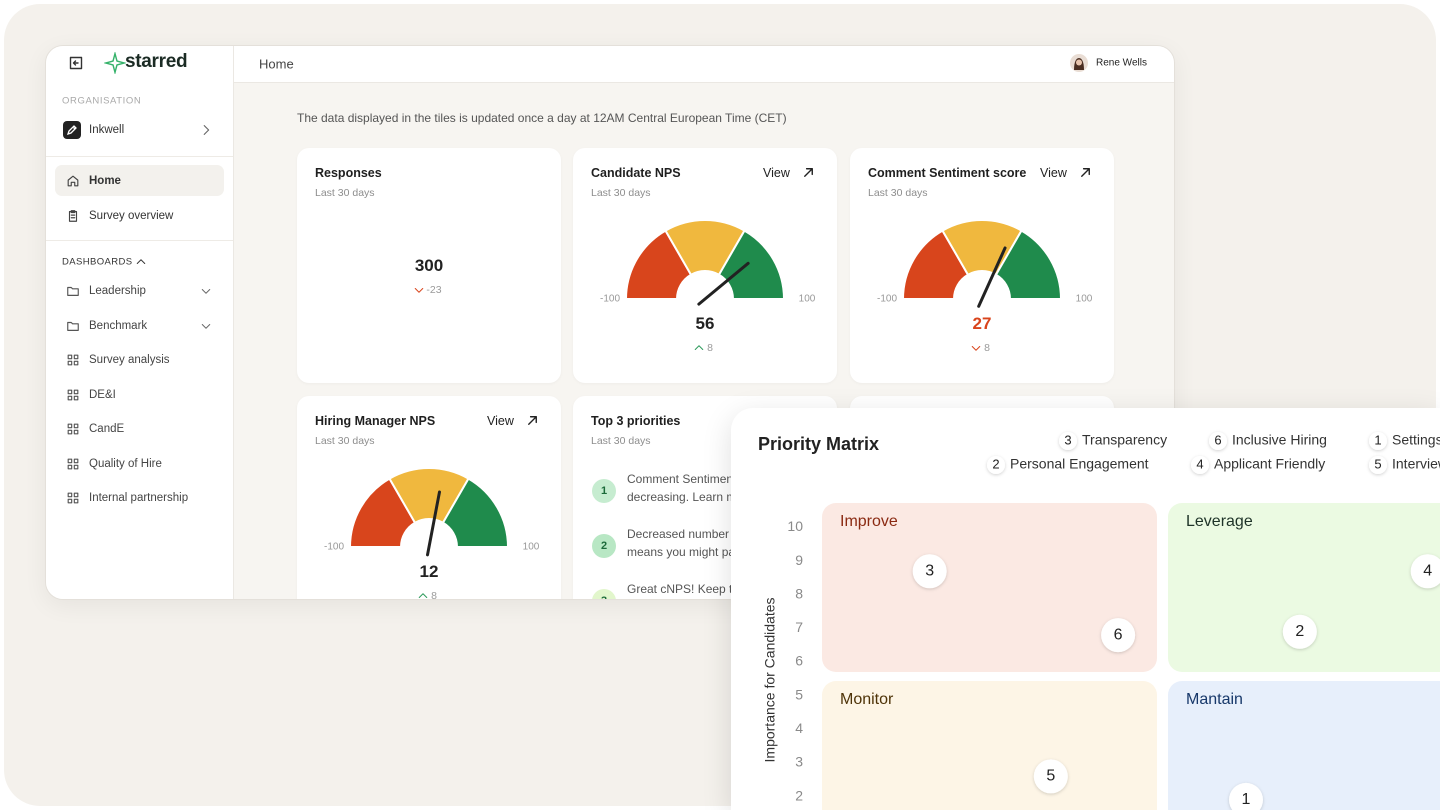  Describe the element at coordinates (604, 594) in the screenshot. I see `rank-badge: 3` at that location.